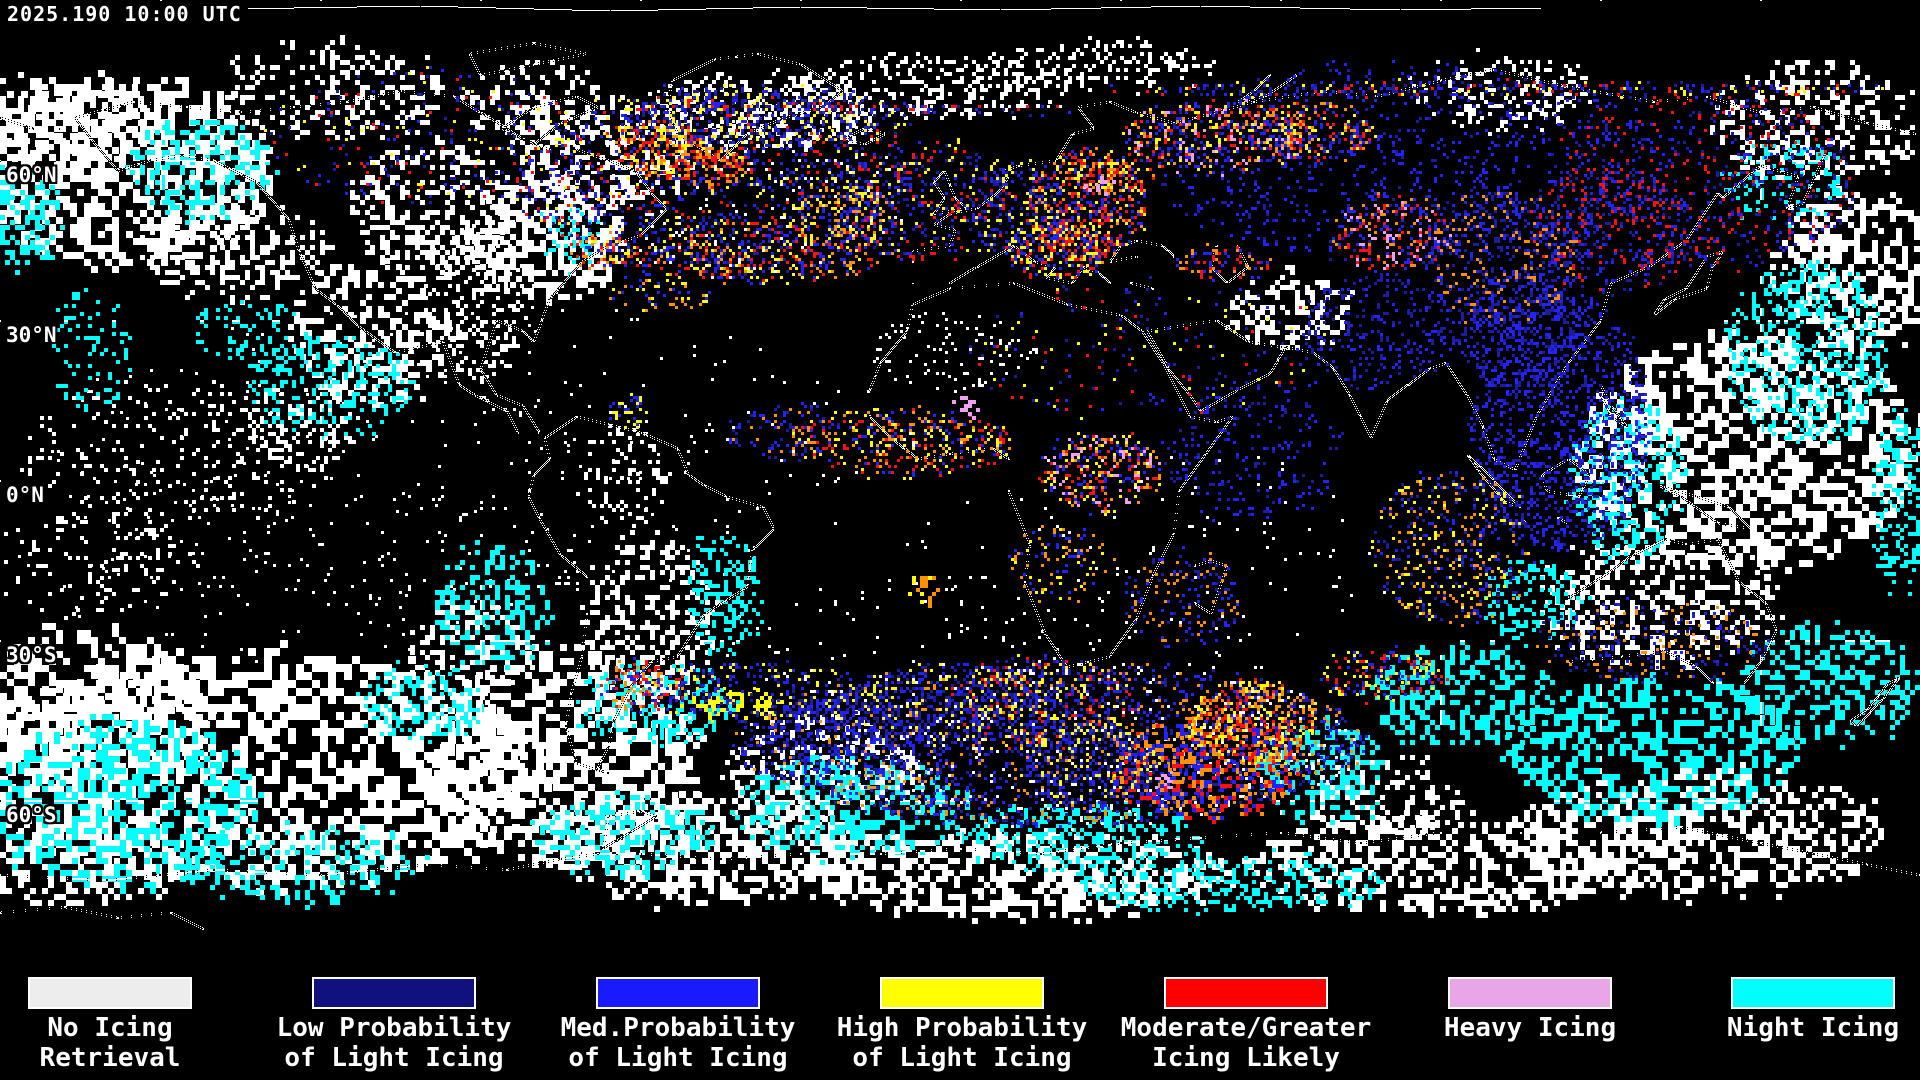 The height and width of the screenshot is (1080, 1920). Describe the element at coordinates (394, 993) in the screenshot. I see `legend-swatch-low-prob-light-icing` at that location.